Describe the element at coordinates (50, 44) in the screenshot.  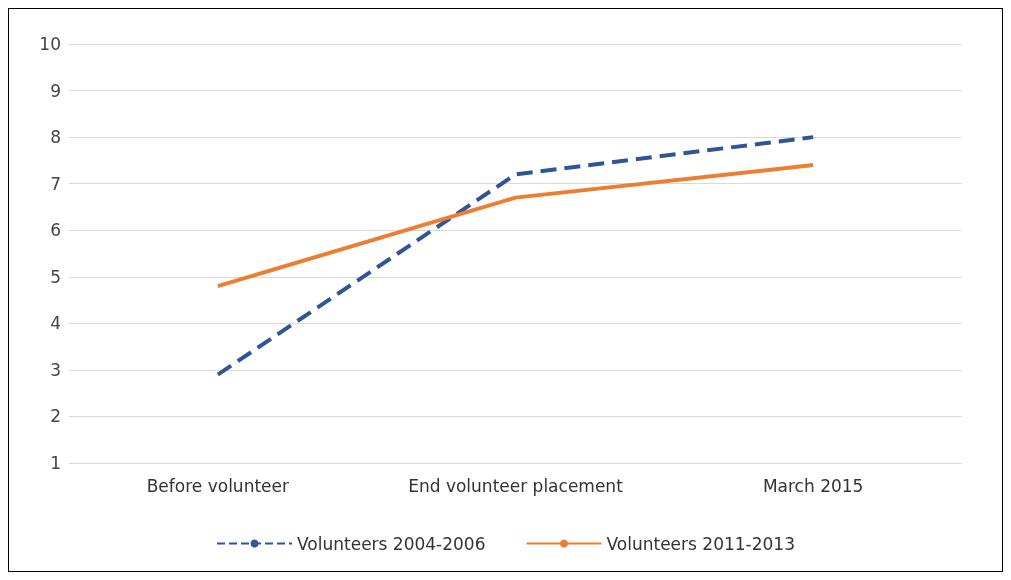
I see `y-tick-label: 10` at that location.